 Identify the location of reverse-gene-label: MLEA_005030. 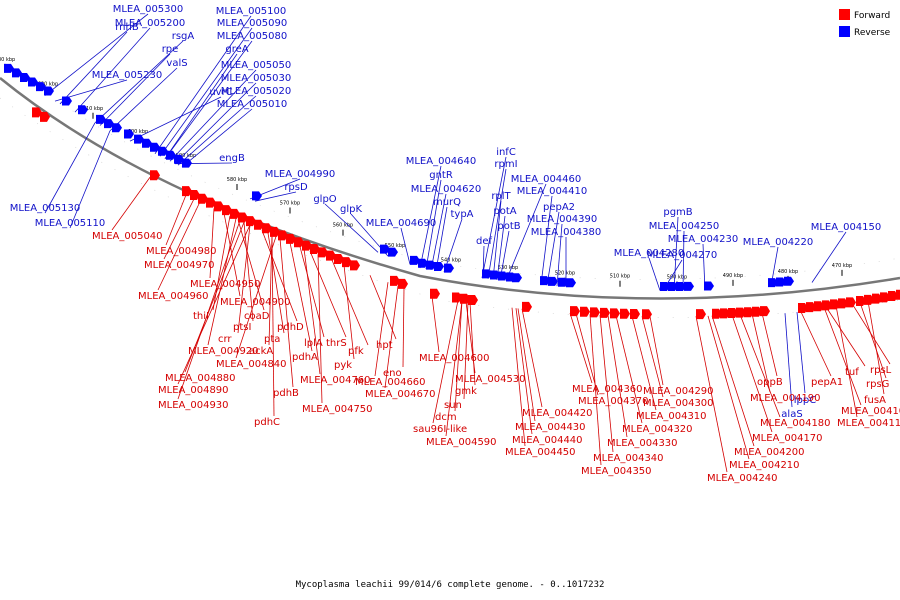
(256, 78).